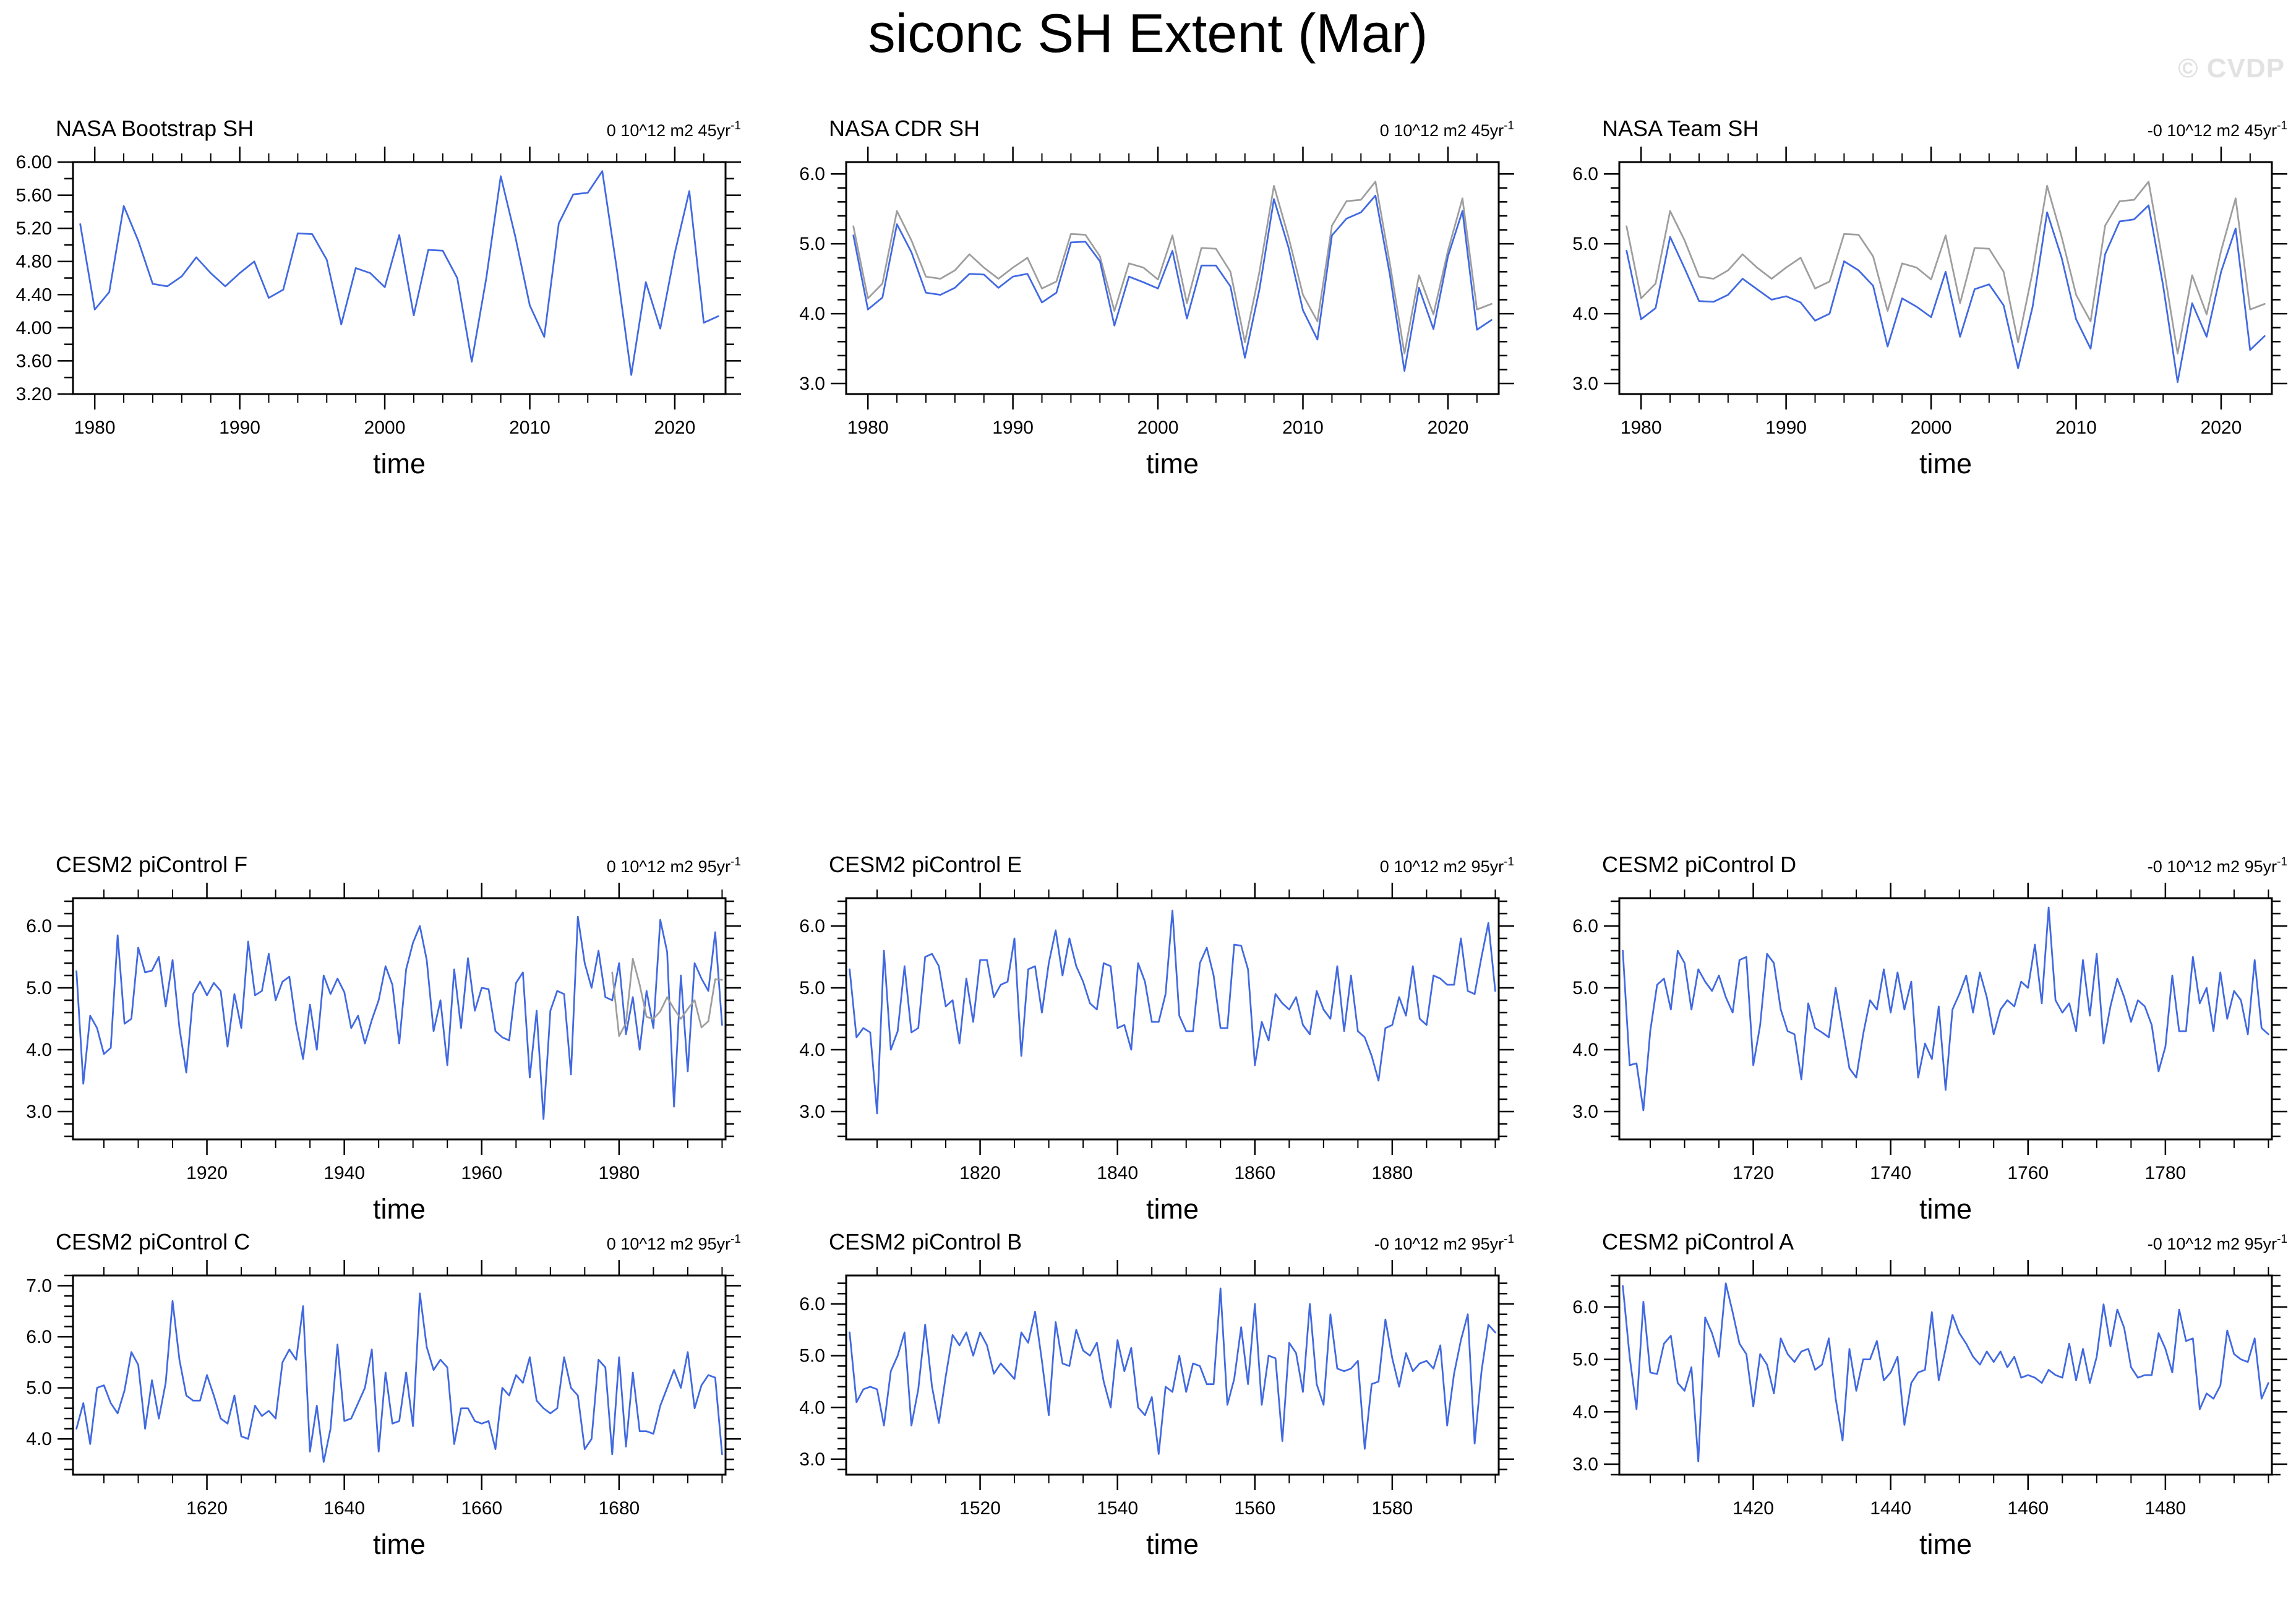  Describe the element at coordinates (481, 1173) in the screenshot. I see `x-tick-label: 1960` at that location.